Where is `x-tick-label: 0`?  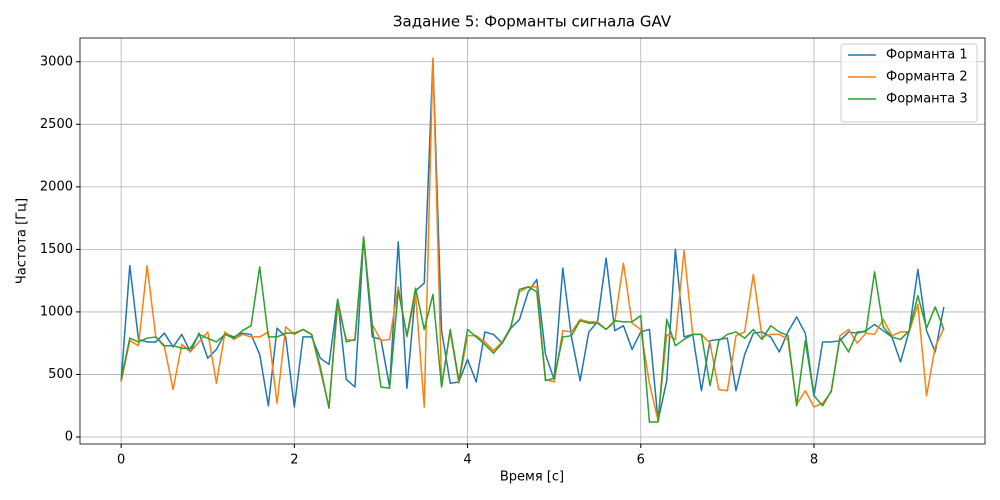
x-tick-label: 0 is located at coordinates (121, 460).